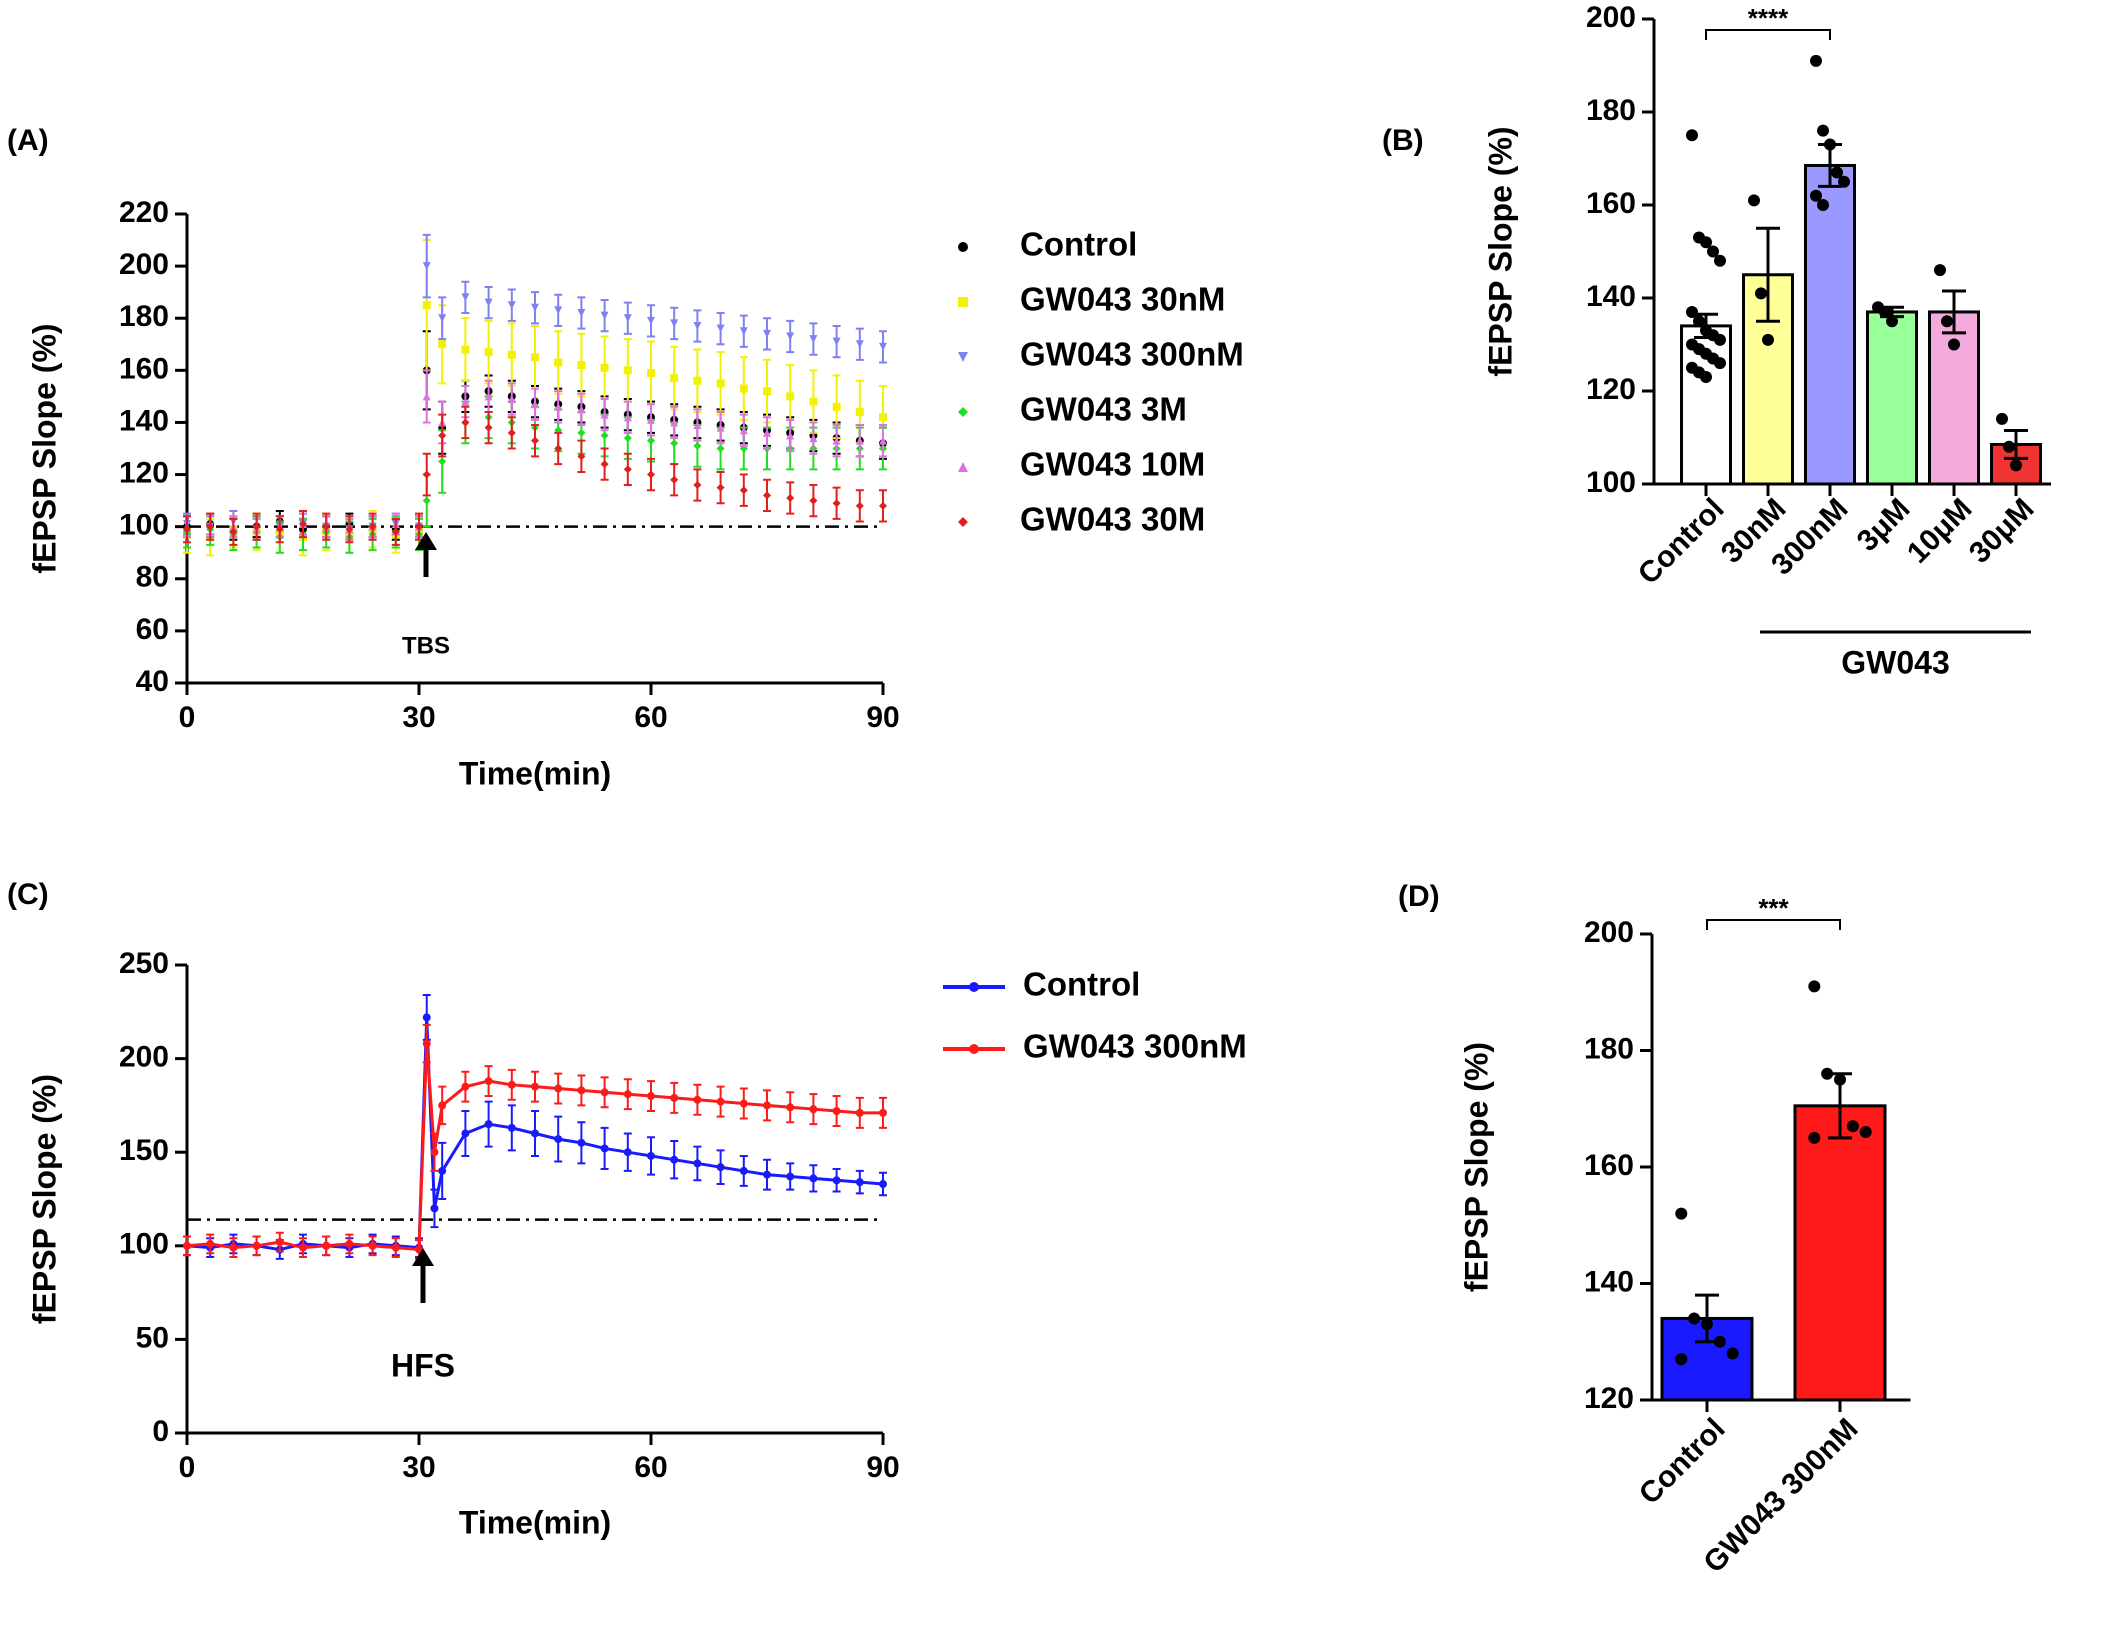 The height and width of the screenshot is (1639, 2128). What do you see at coordinates (28, 894) in the screenshot?
I see `panel-label: (C)` at bounding box center [28, 894].